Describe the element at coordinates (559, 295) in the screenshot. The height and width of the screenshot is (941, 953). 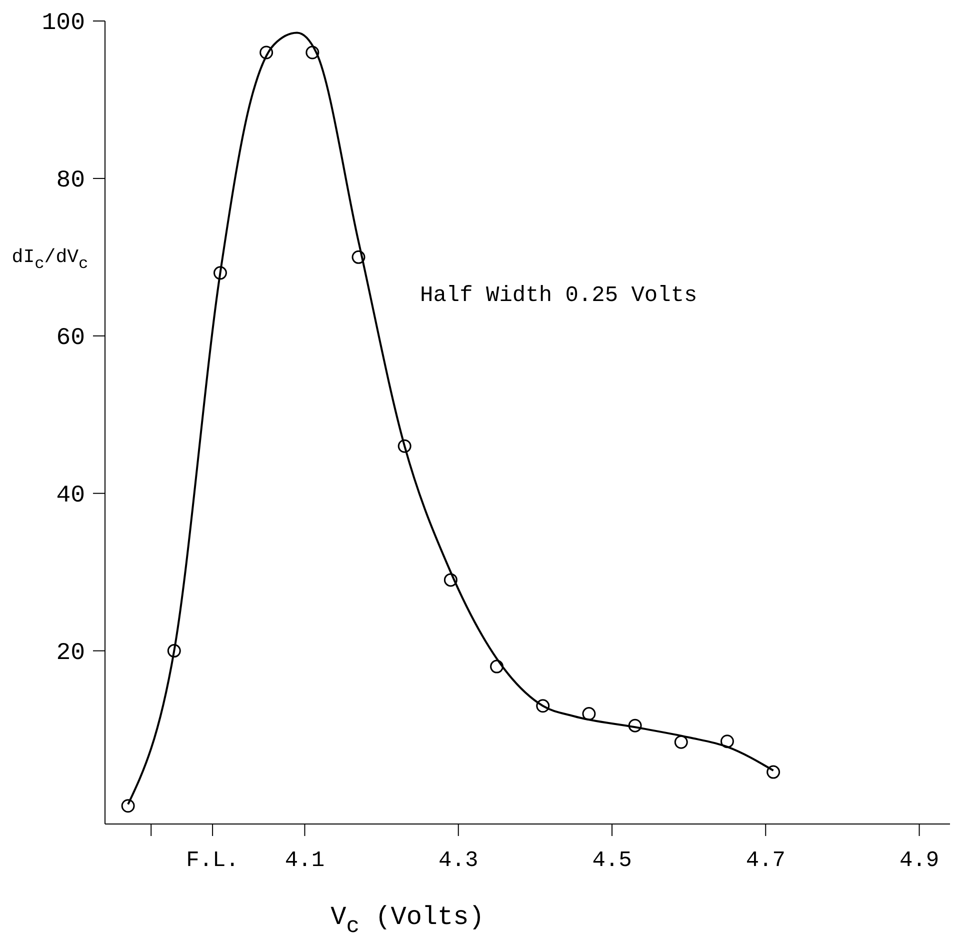
I see `annotation: Half Width 0.25 Volts` at that location.